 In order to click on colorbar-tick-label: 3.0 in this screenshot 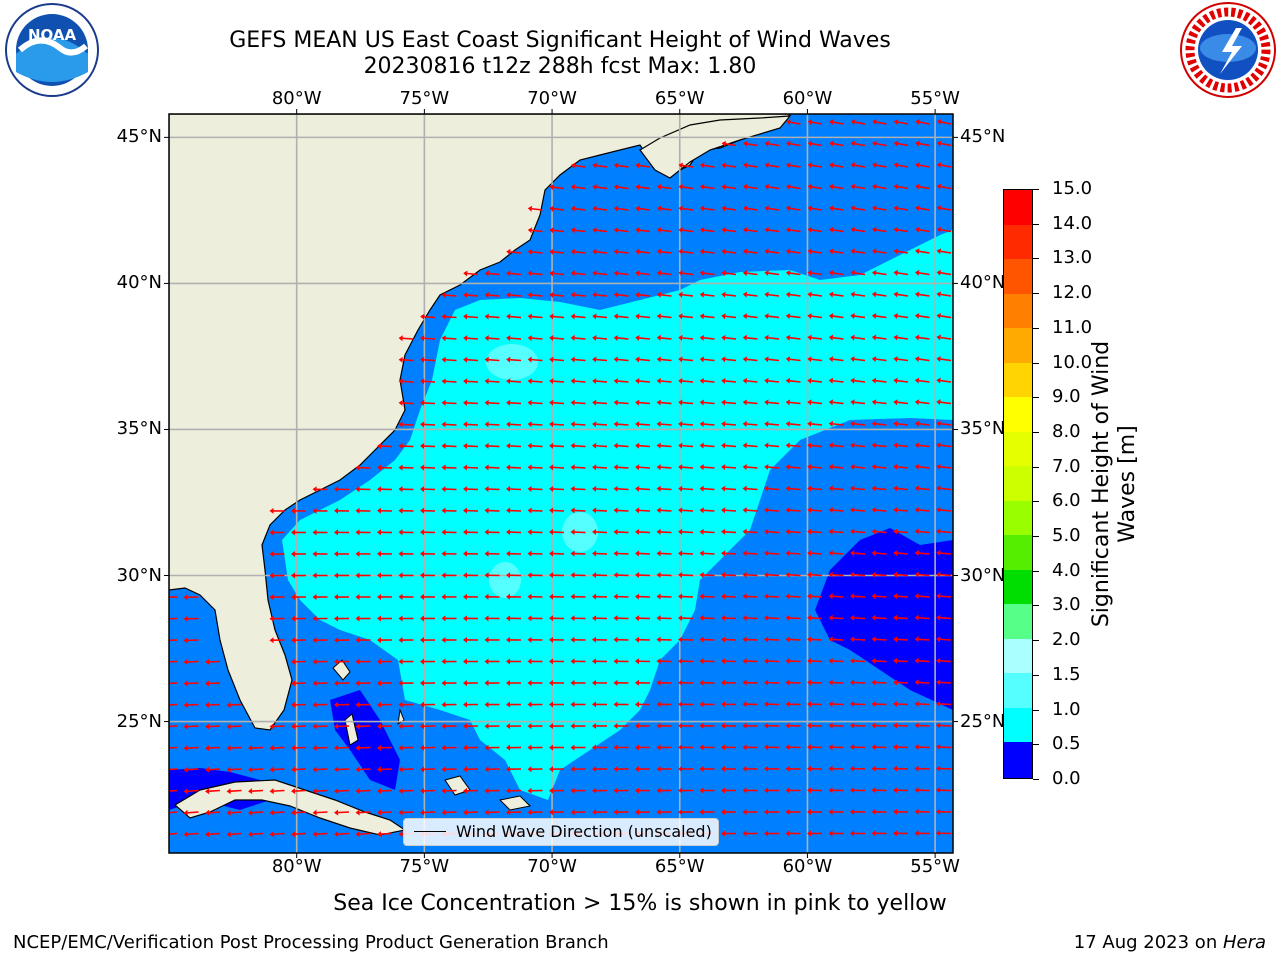, I will do `click(1066, 605)`.